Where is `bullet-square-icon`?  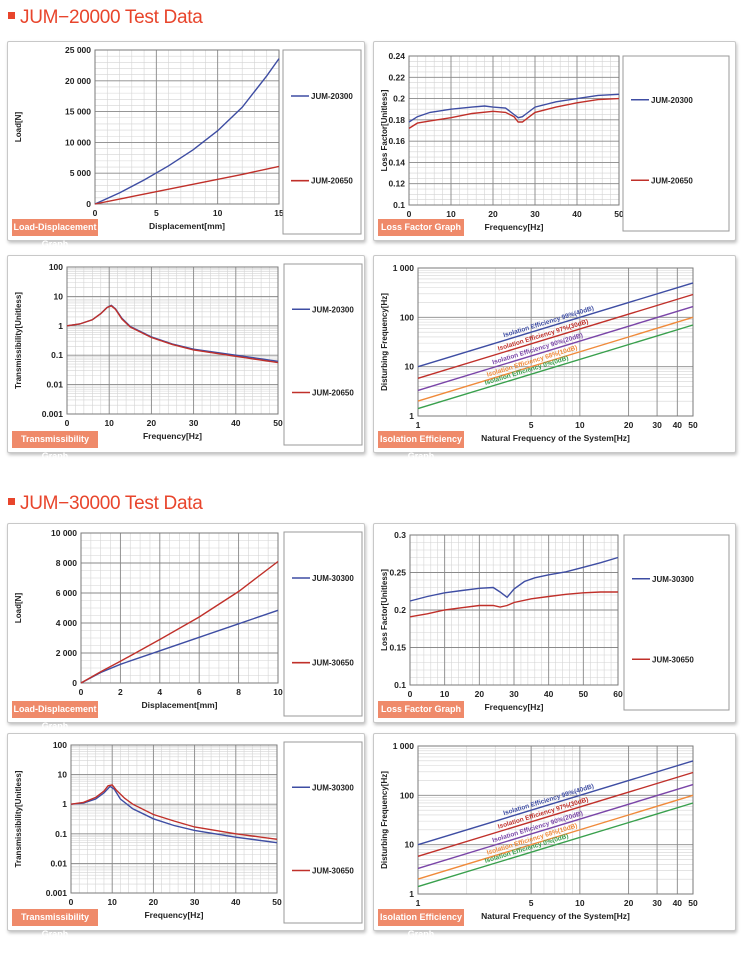
bullet-square-icon is located at coordinates (11, 502).